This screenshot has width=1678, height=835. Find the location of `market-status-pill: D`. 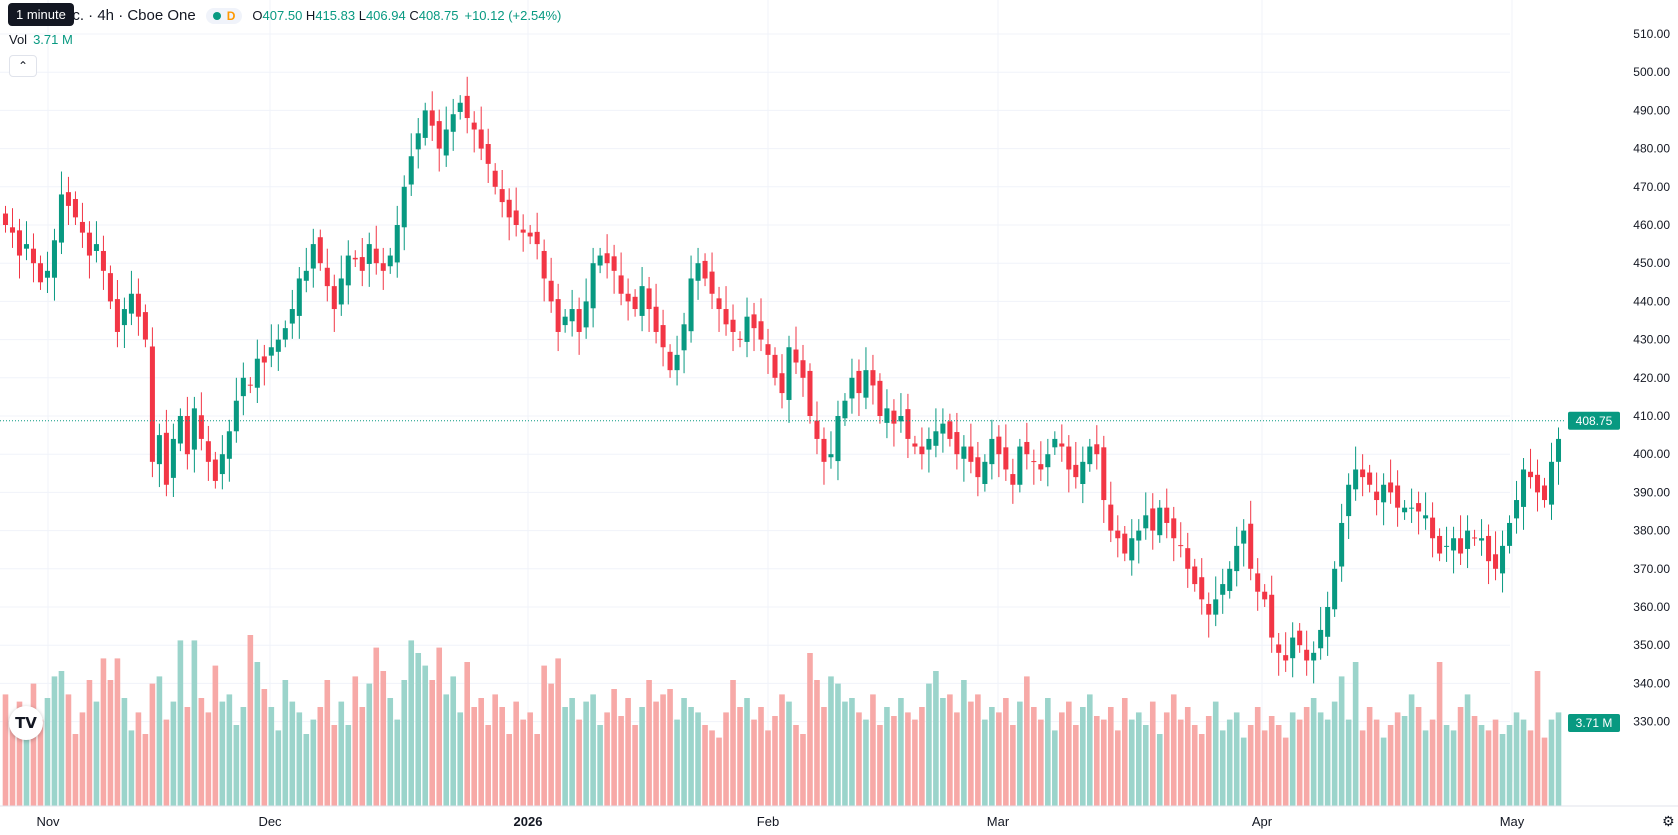

market-status-pill: D is located at coordinates (224, 15).